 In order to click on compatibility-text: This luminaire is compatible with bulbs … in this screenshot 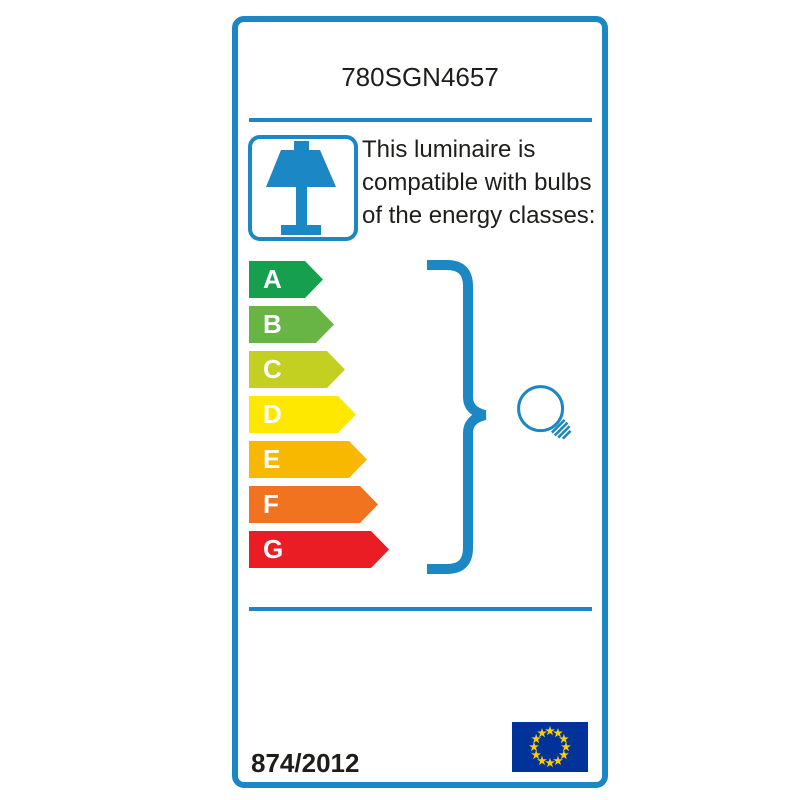, I will do `click(483, 182)`.